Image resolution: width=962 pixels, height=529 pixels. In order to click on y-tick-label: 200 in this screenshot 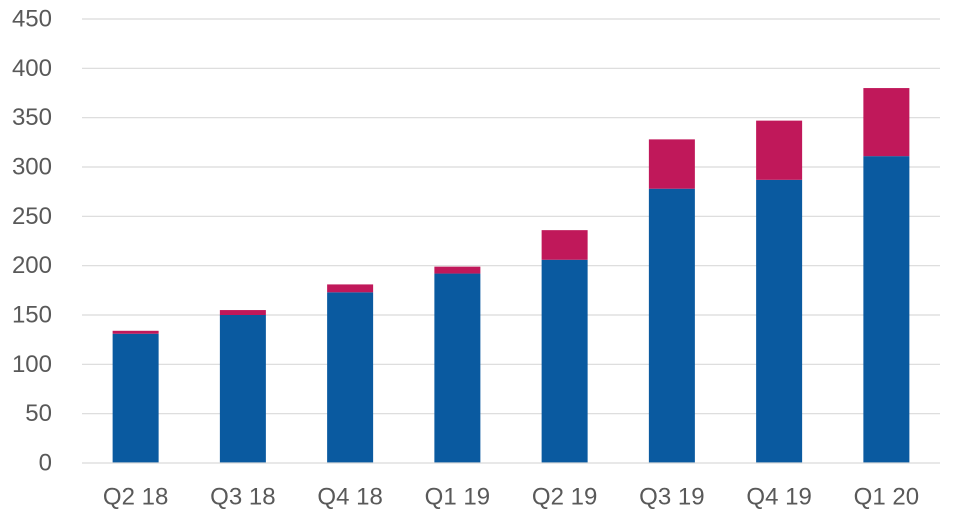, I will do `click(32, 265)`.